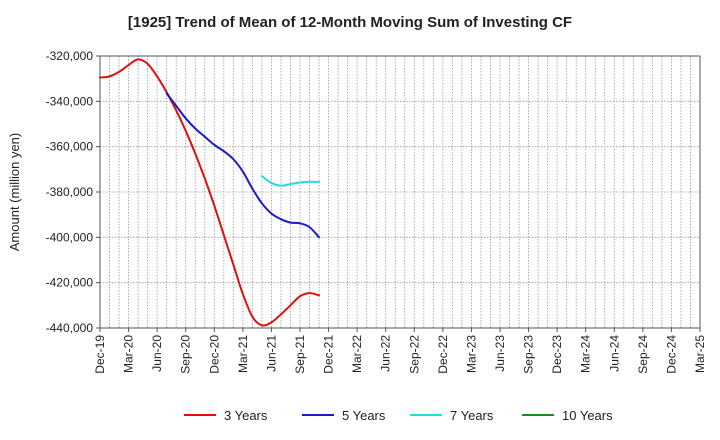 The image size is (720, 440). Describe the element at coordinates (290, 181) in the screenshot. I see `series-line-7-years` at that location.